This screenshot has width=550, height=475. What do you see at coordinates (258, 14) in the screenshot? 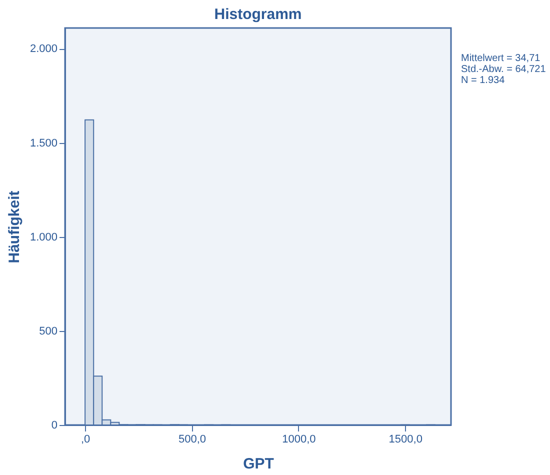
I see `chart-title: Histogramm` at bounding box center [258, 14].